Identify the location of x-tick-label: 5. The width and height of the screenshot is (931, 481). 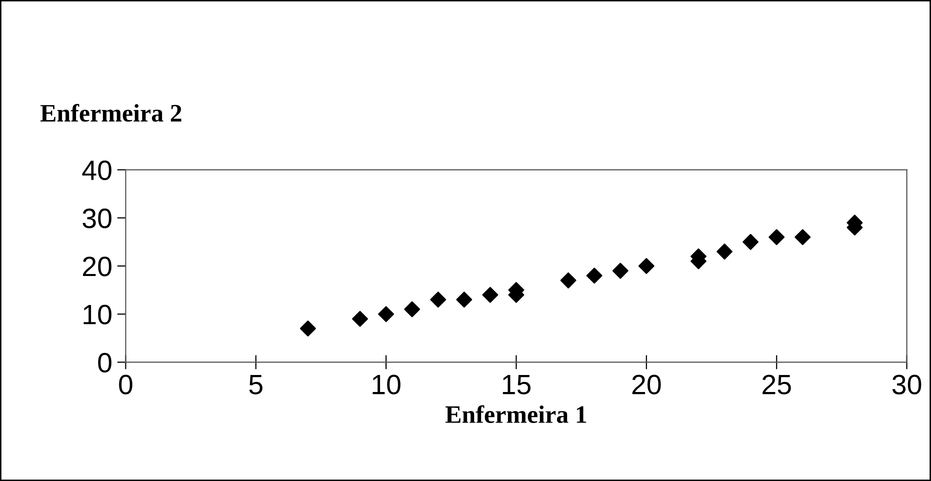
(255, 384).